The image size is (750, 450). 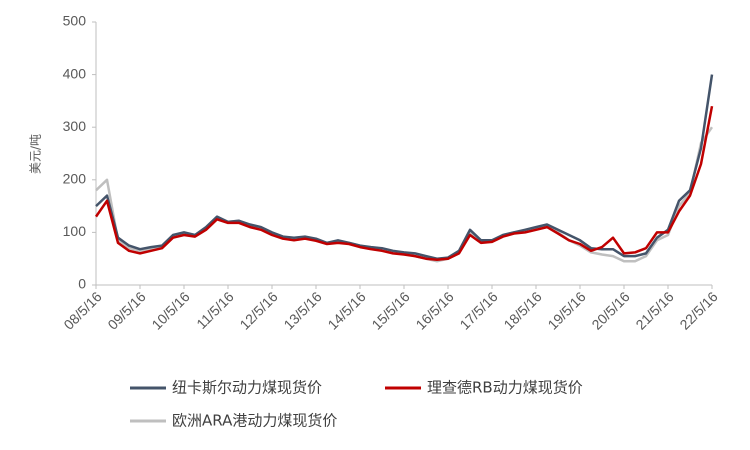 What do you see at coordinates (390, 310) in the screenshot?
I see `x-tick-label: 15/5/16` at bounding box center [390, 310].